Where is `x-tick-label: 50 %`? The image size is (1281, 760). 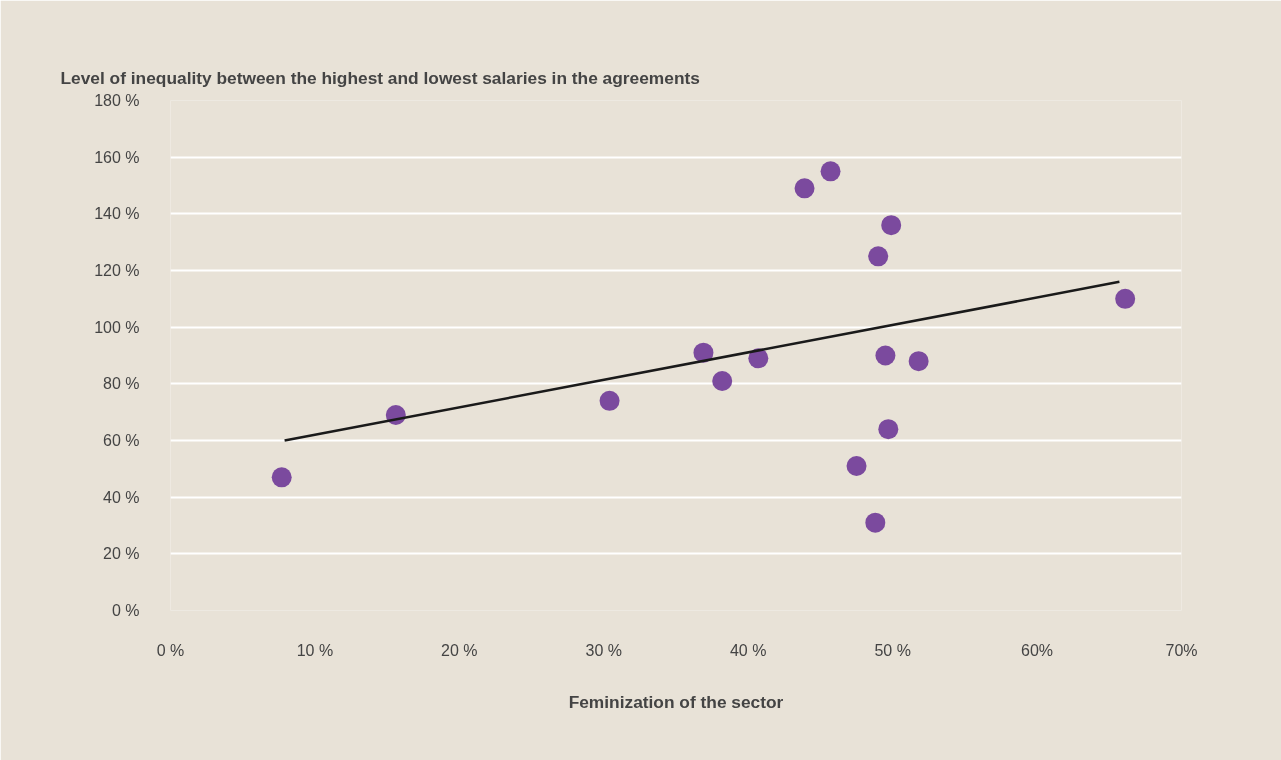
x-tick-label: 50 % is located at coordinates (892, 650).